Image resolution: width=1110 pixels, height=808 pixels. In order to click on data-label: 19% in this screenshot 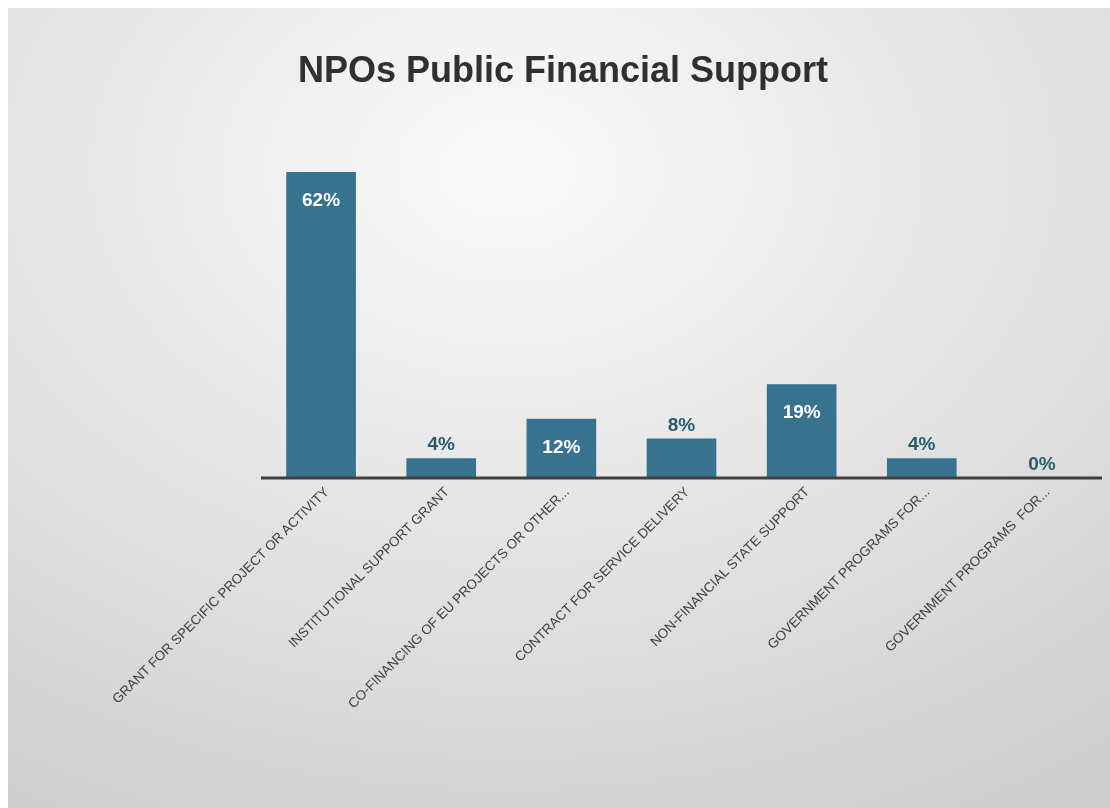, I will do `click(801, 412)`.